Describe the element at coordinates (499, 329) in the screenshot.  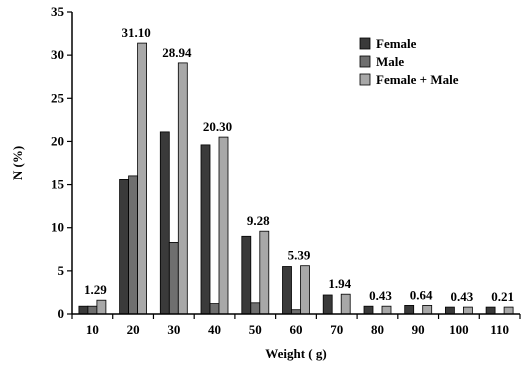
I see `x-tick-label: 110` at that location.